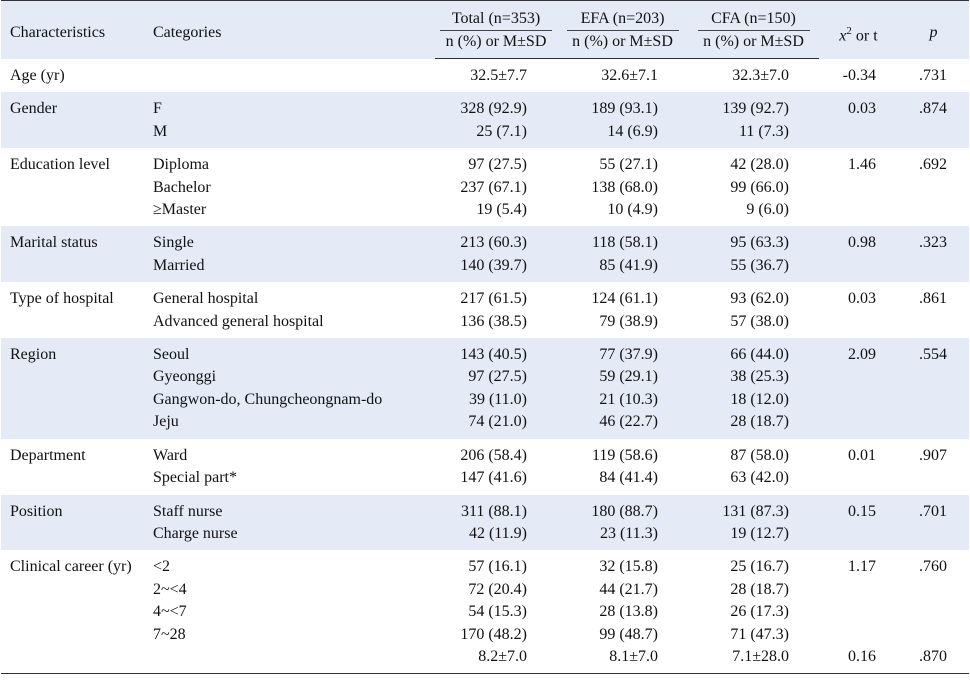 The width and height of the screenshot is (970, 686). I want to click on header-cell: x2 or t, so click(858, 29).